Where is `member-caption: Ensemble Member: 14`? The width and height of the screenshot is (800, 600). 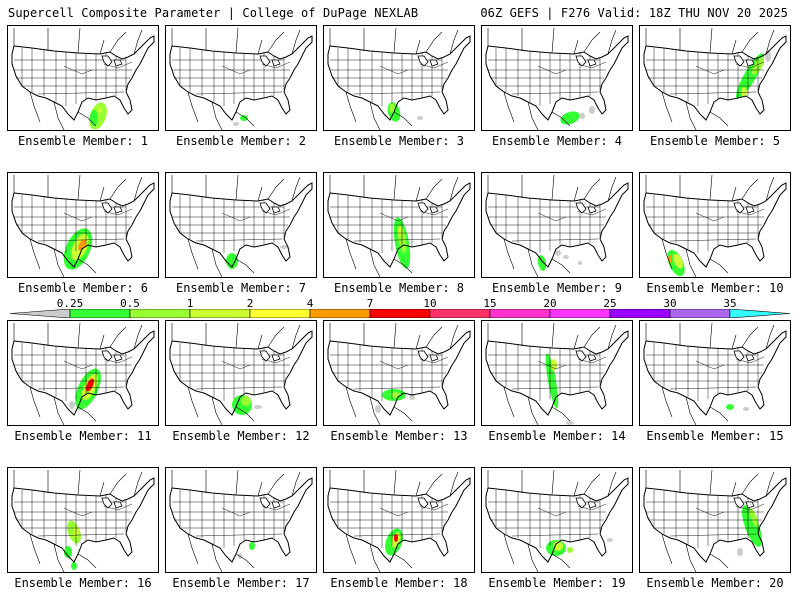
member-caption: Ensemble Member: 14 is located at coordinates (557, 436).